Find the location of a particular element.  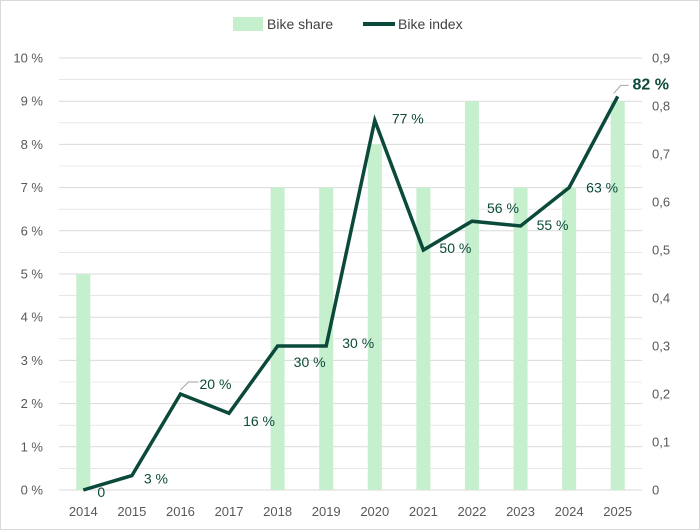

bar-2023 is located at coordinates (520, 338).